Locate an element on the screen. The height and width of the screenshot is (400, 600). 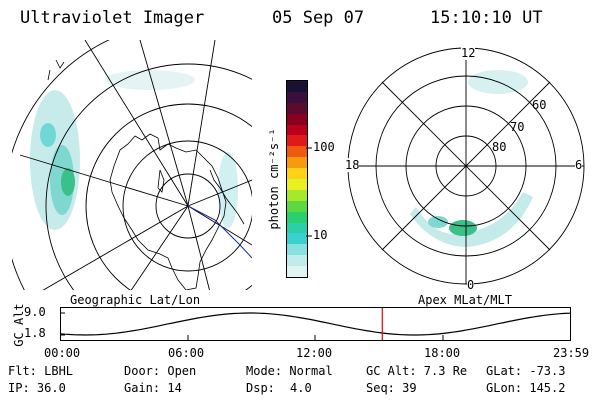
status-ip: IP: 36.0 is located at coordinates (37, 388).